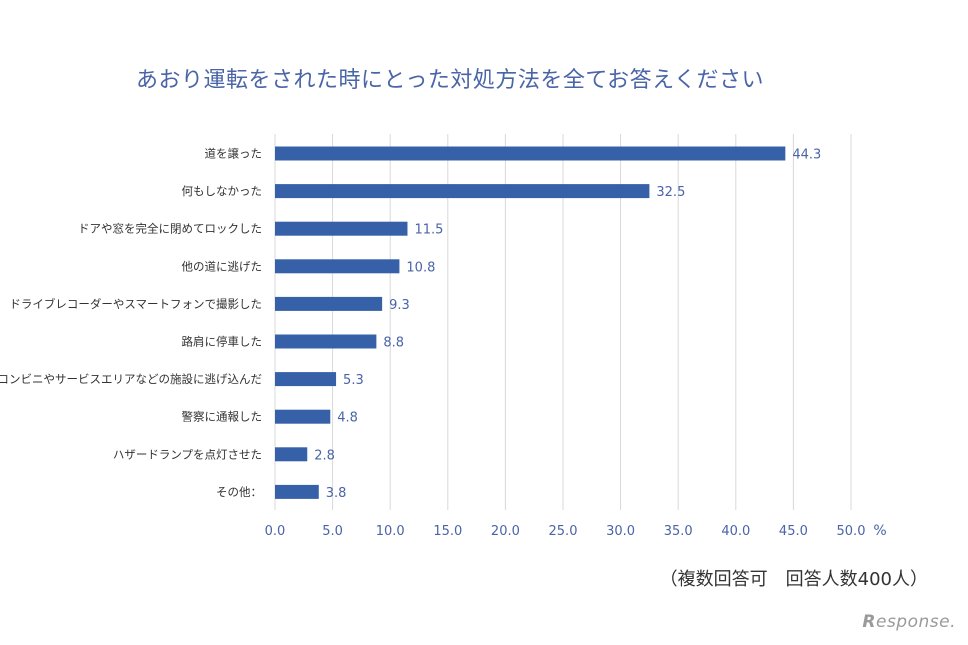  What do you see at coordinates (393, 343) in the screenshot?
I see `data-label: 8.8` at bounding box center [393, 343].